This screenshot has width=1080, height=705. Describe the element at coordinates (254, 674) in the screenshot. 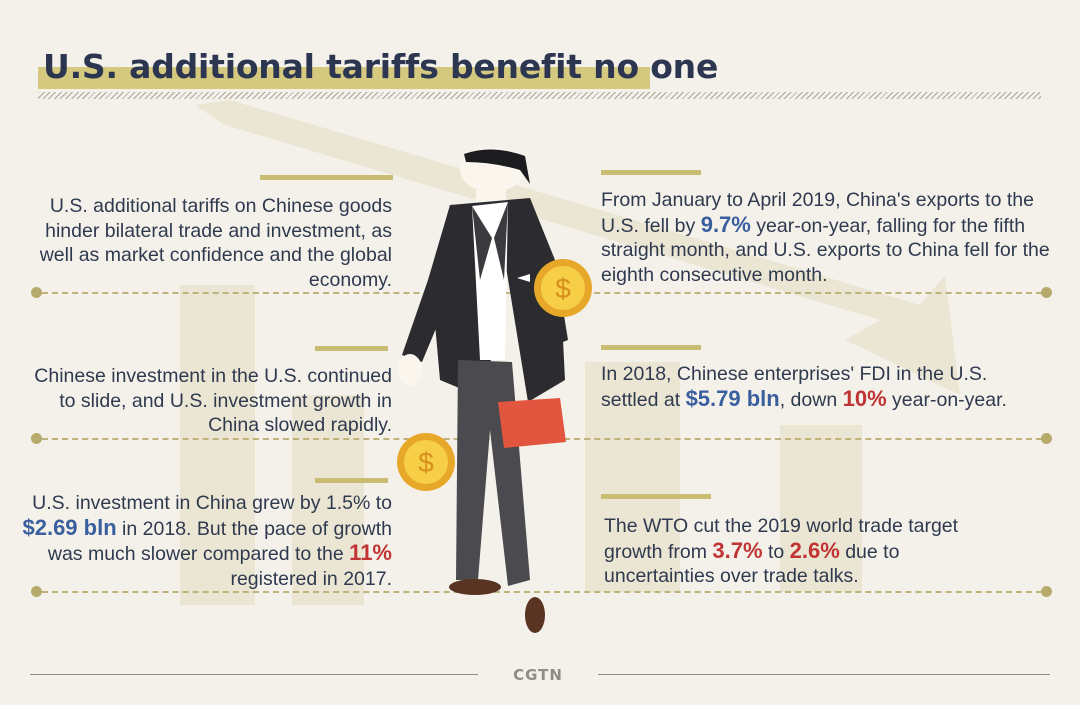

I see `footer-rule-left` at that location.